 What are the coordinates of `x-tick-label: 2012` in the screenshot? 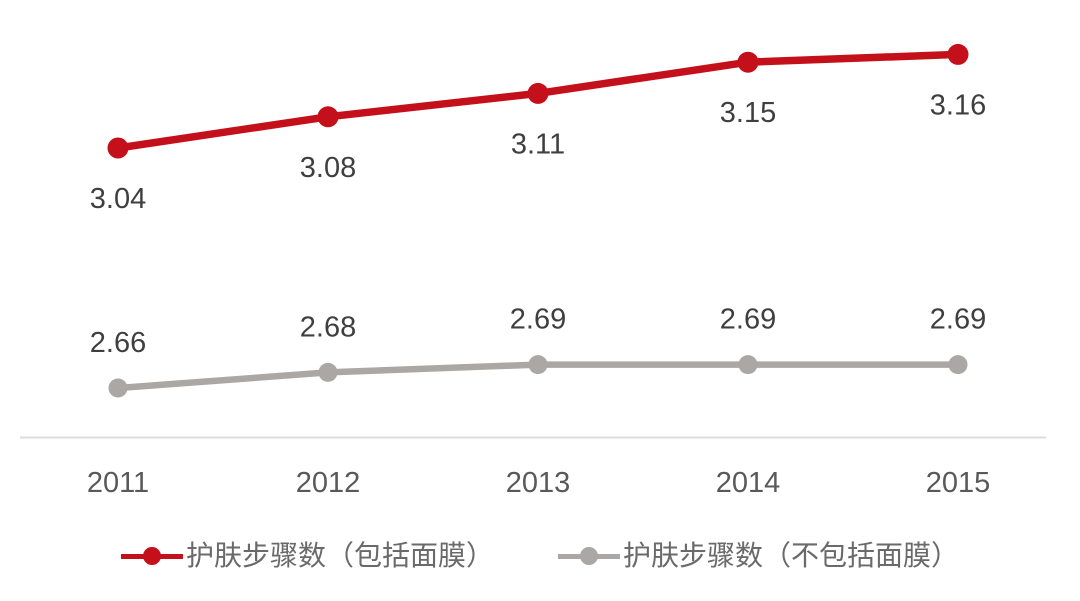 It's located at (328, 483).